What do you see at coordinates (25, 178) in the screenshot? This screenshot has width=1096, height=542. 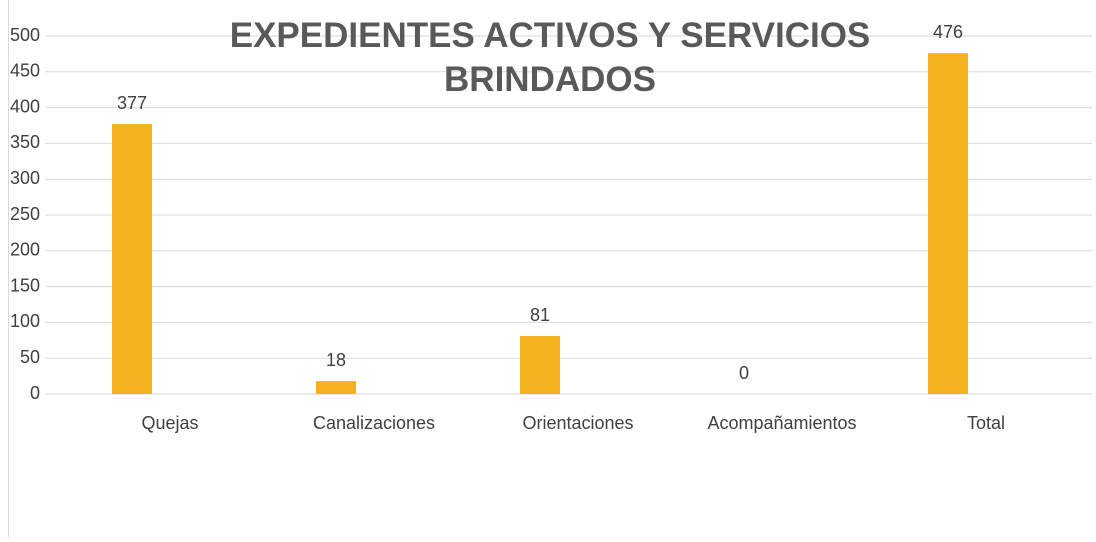 I see `y-tick-label: 300` at bounding box center [25, 178].